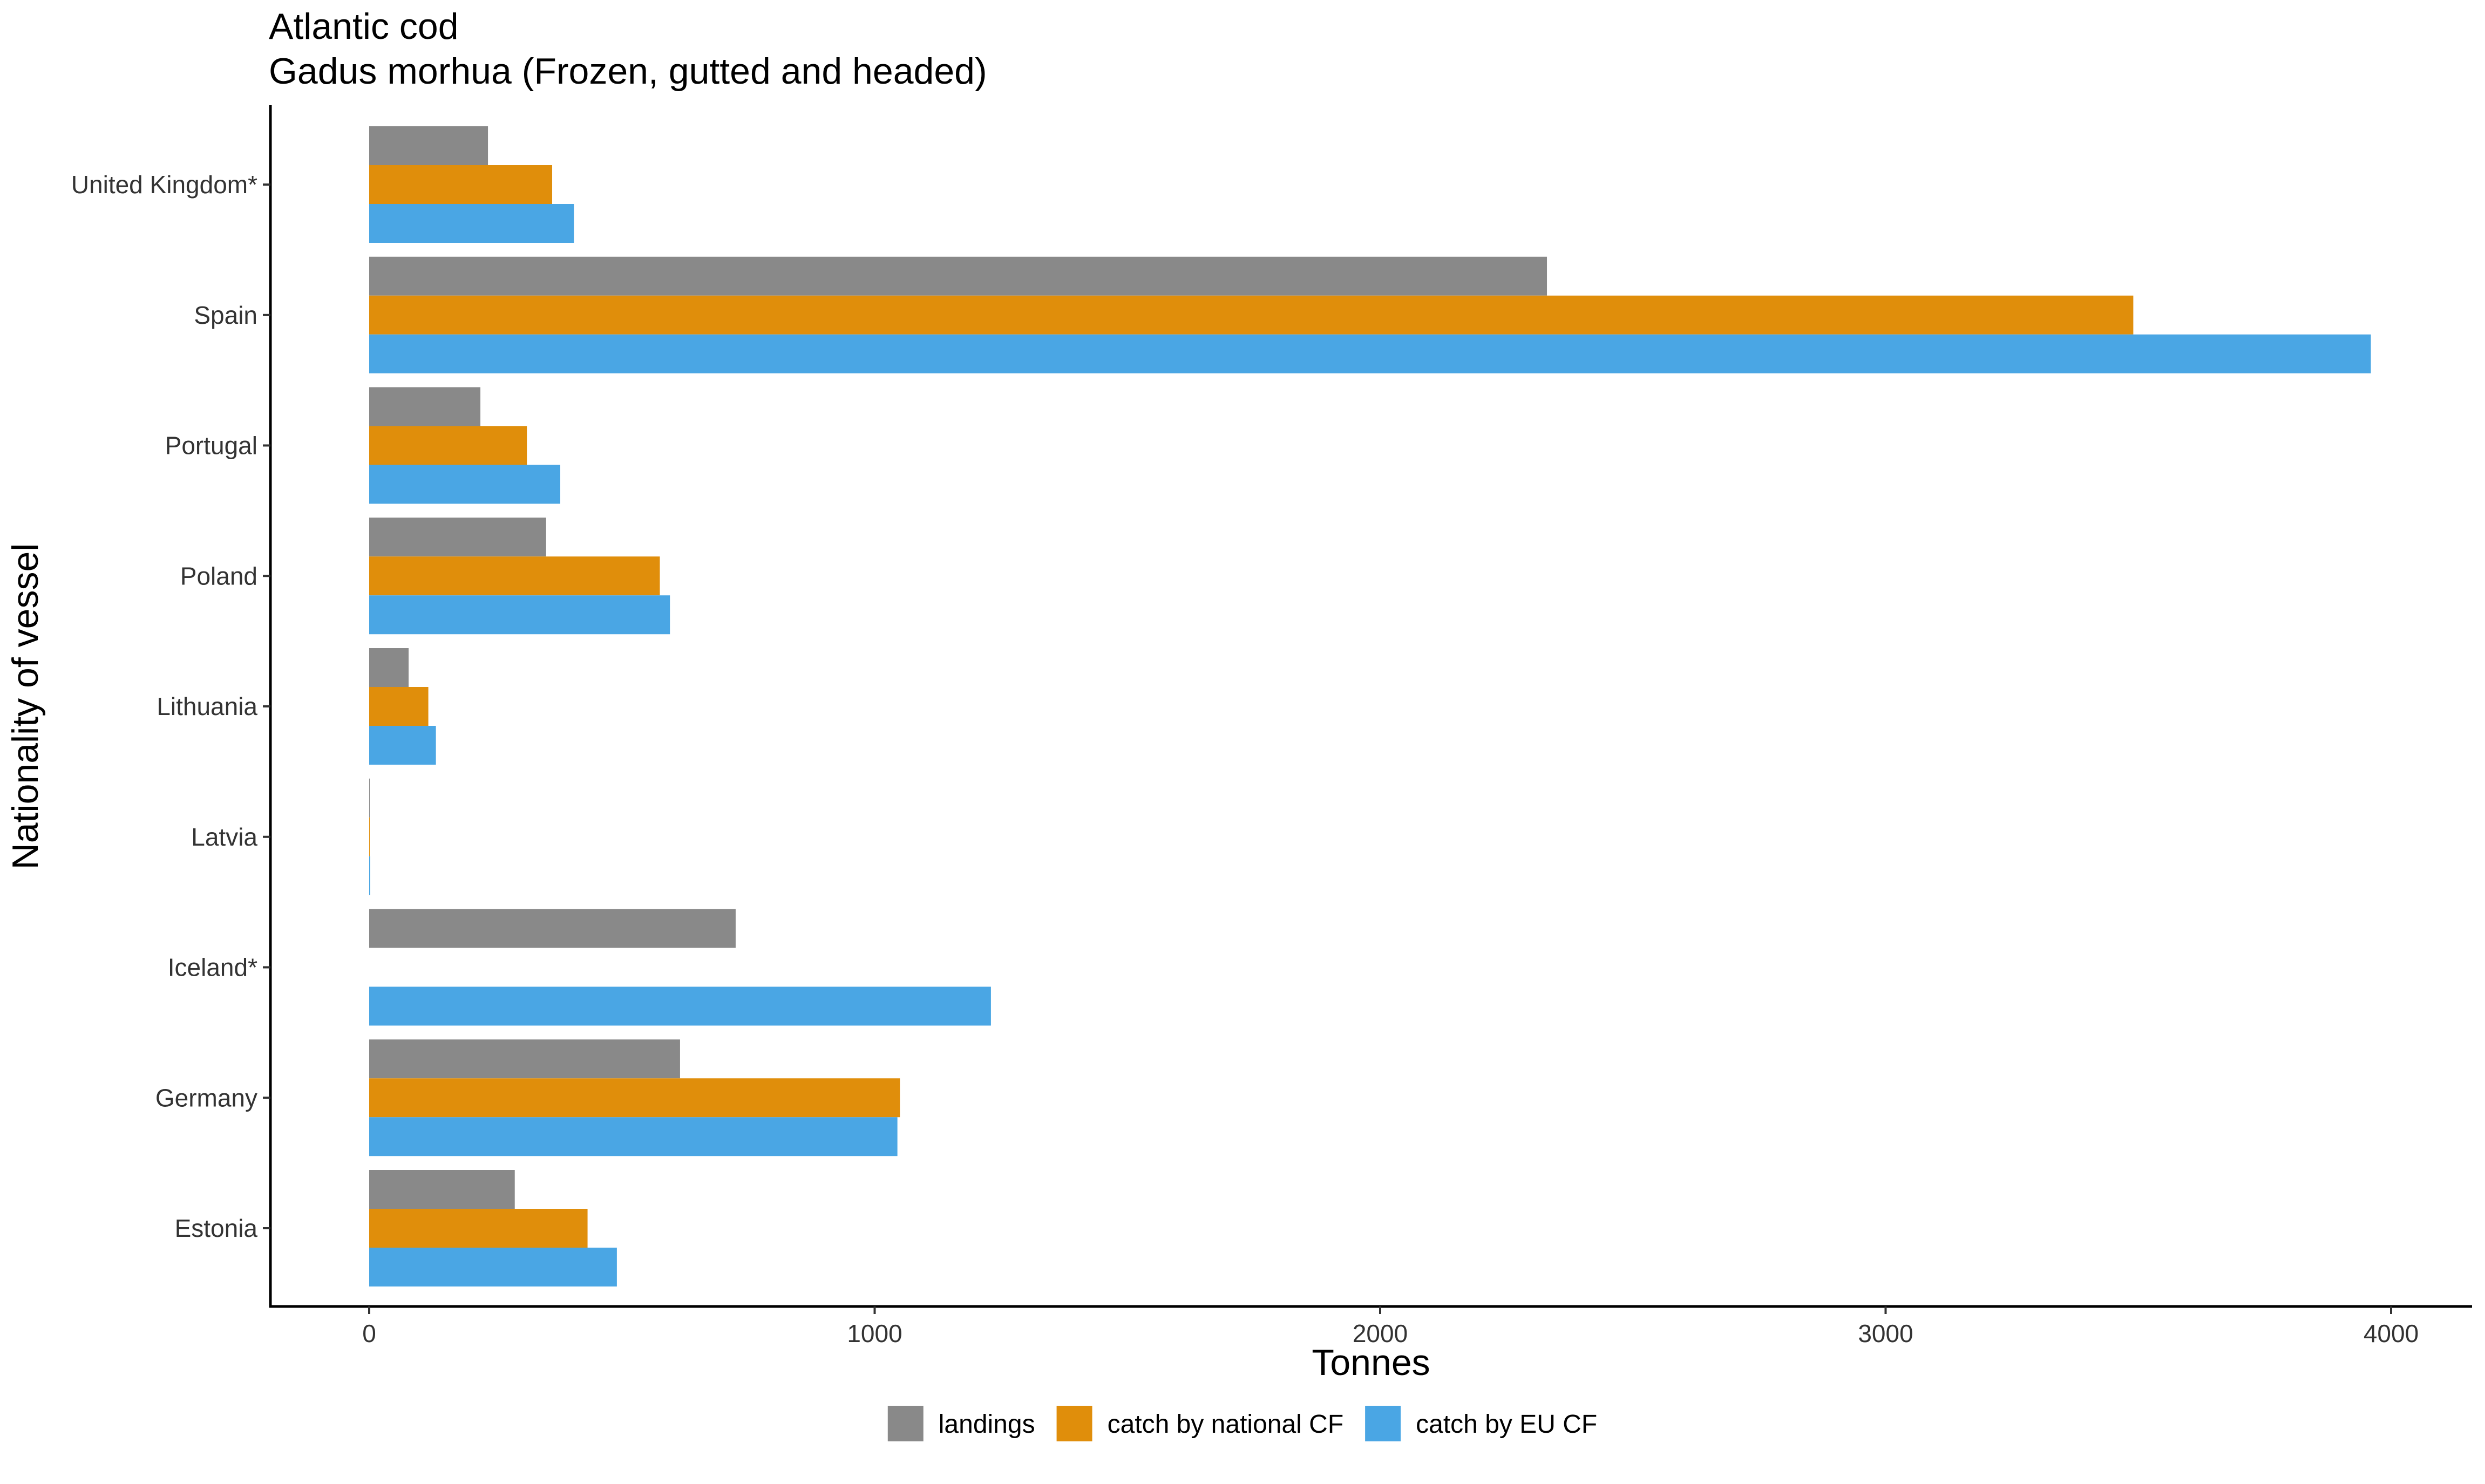  Describe the element at coordinates (403, 746) in the screenshot. I see `bar-lithuania-catch-by-eu-cf` at that location.